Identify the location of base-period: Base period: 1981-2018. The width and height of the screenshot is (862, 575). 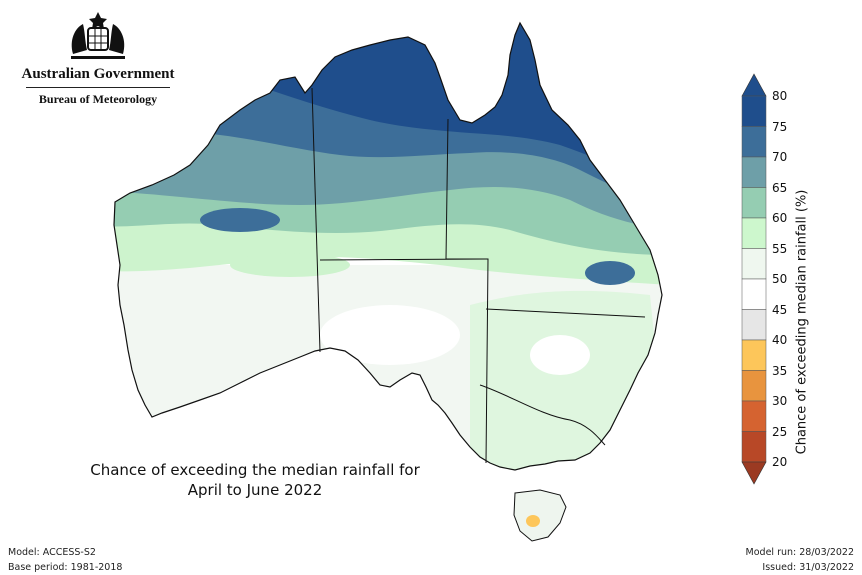
(65, 567).